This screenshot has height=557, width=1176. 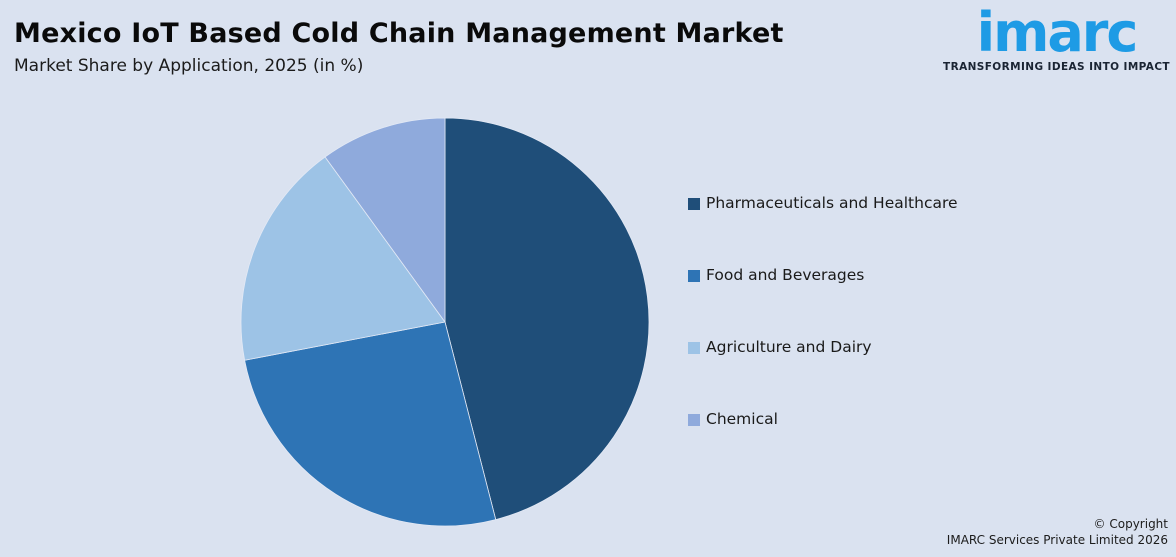 I want to click on imarc-tagline: TRANSFORMING IDEAS INTO IMPACT, so click(x=1056, y=67).